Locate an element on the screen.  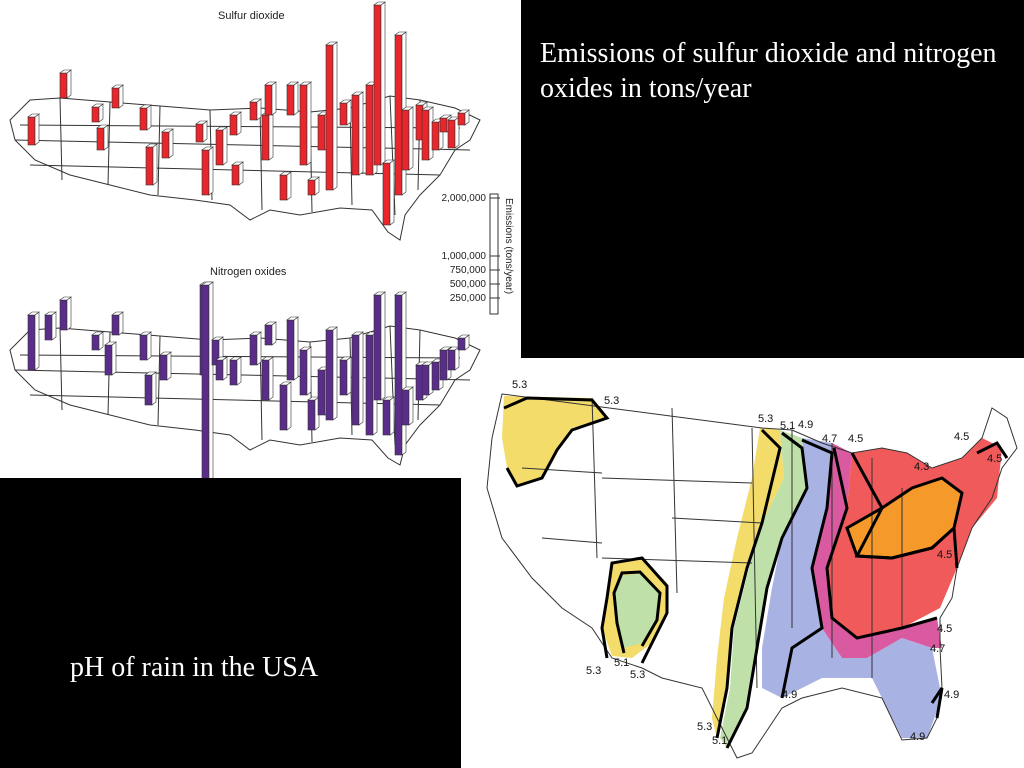
ph-zone-53-northwest is located at coordinates (554, 441).